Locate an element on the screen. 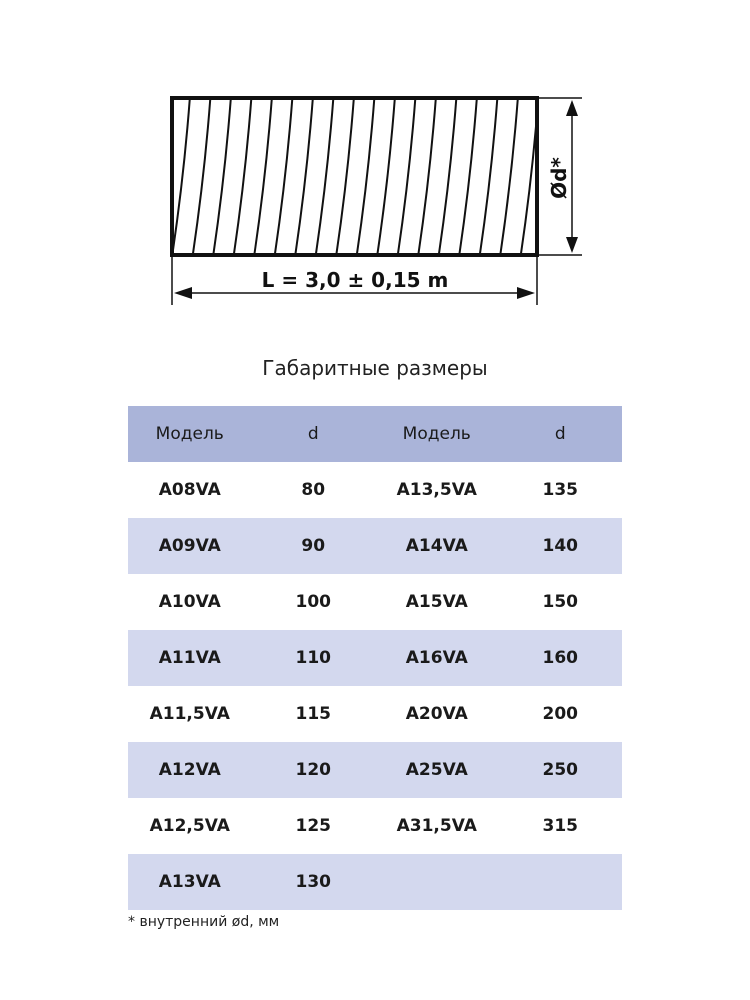 This screenshot has width=750, height=1000. table-cell: 150 is located at coordinates (560, 602).